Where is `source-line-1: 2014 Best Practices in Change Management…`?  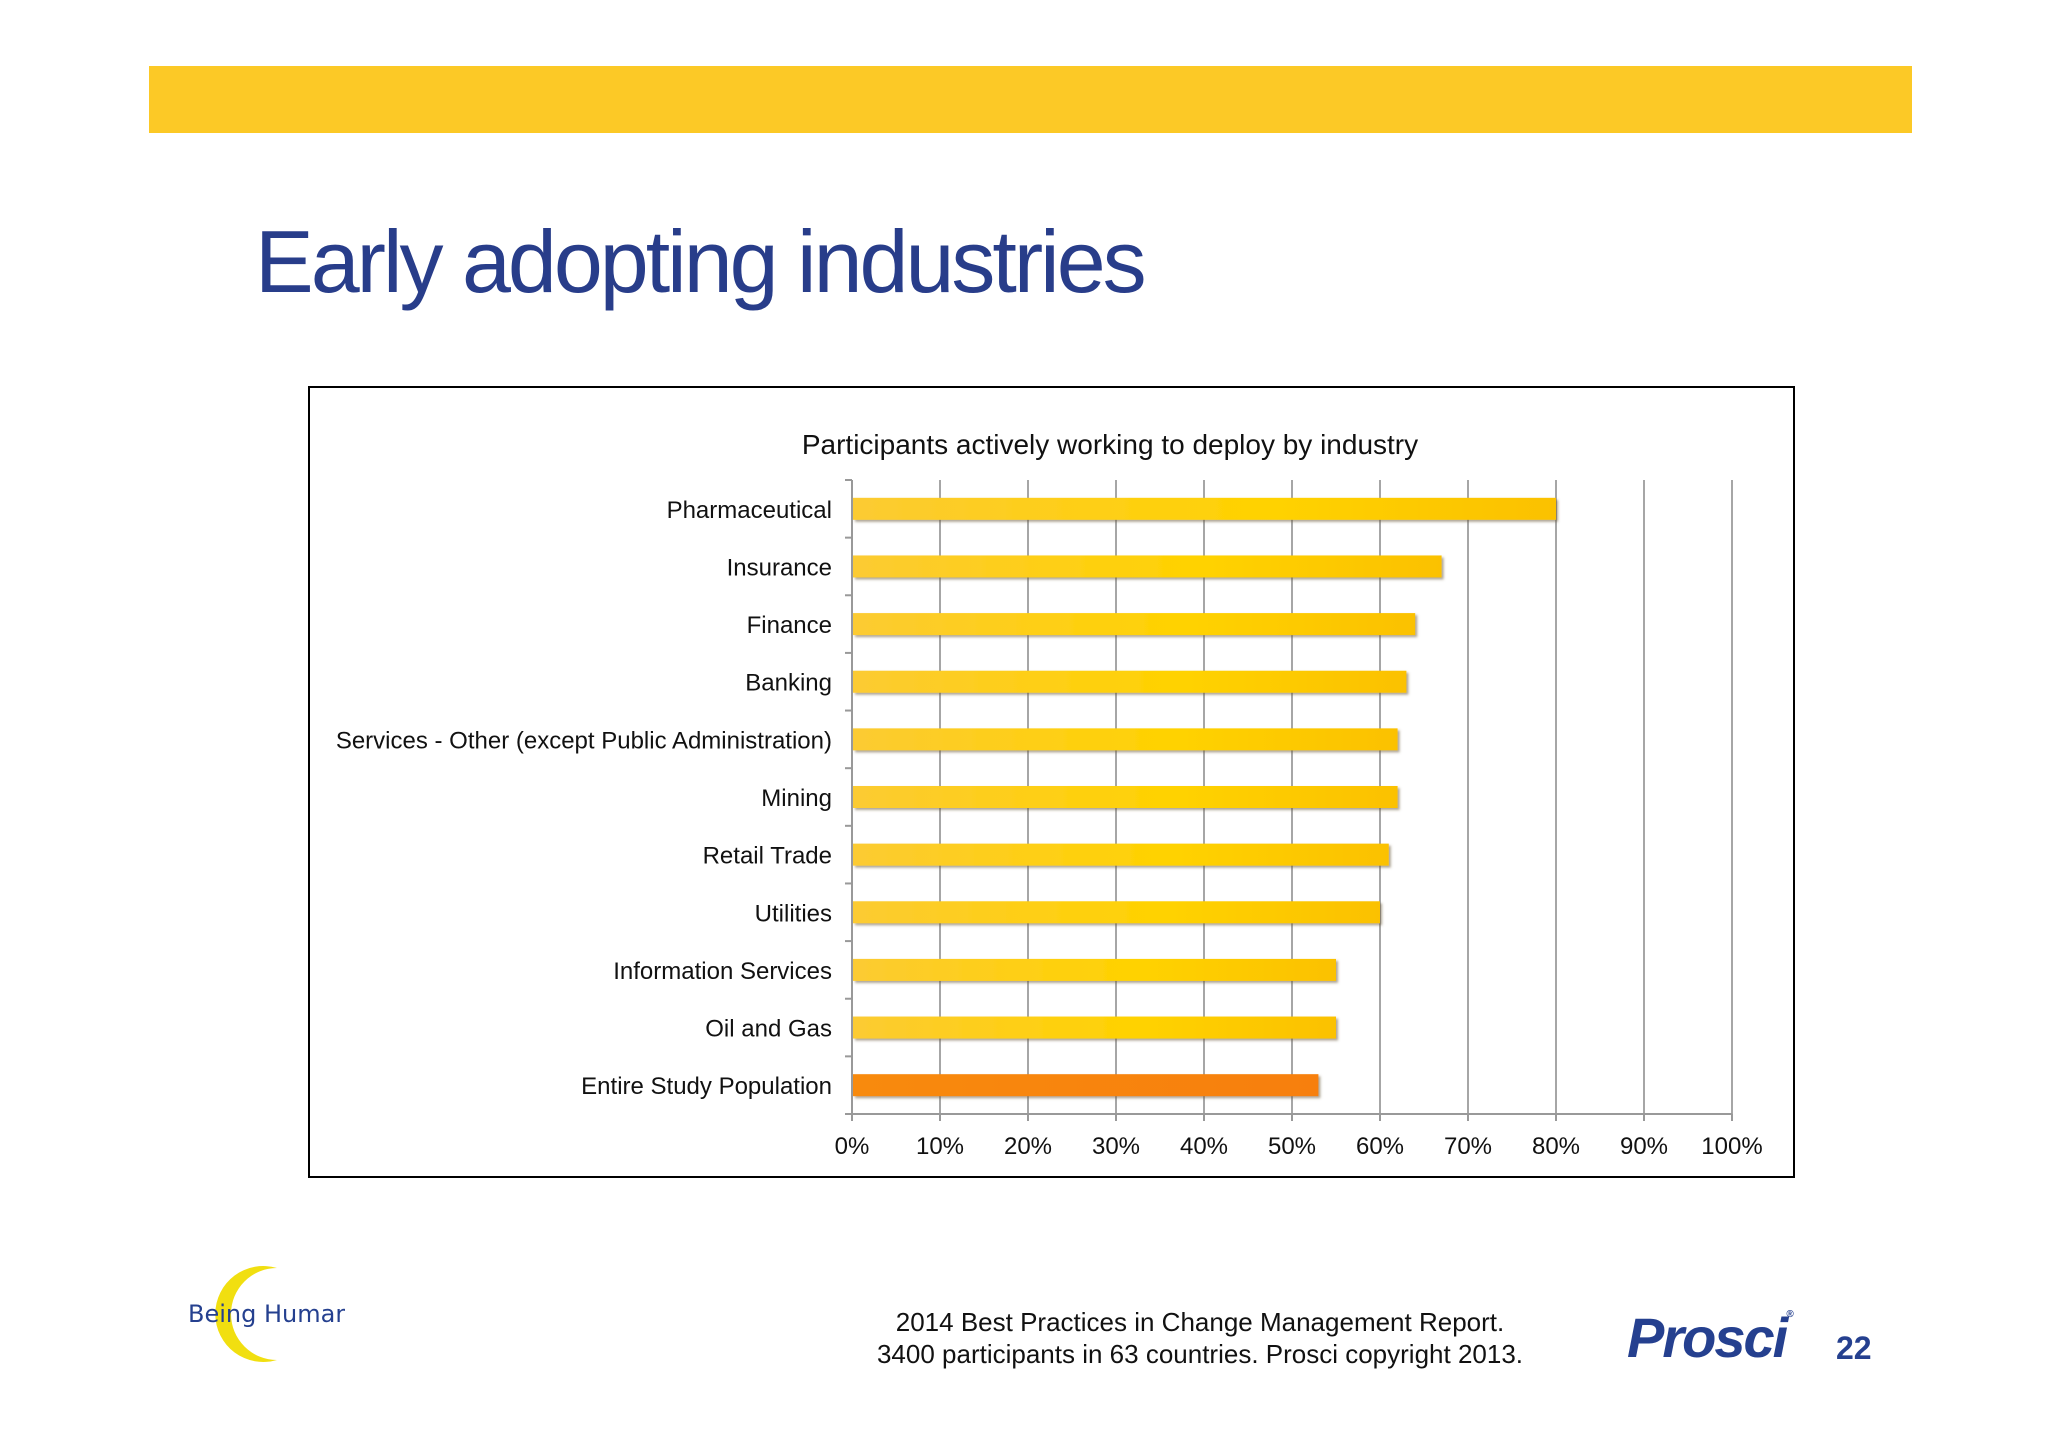
source-line-1: 2014 Best Practices in Change Management… is located at coordinates (1200, 1322).